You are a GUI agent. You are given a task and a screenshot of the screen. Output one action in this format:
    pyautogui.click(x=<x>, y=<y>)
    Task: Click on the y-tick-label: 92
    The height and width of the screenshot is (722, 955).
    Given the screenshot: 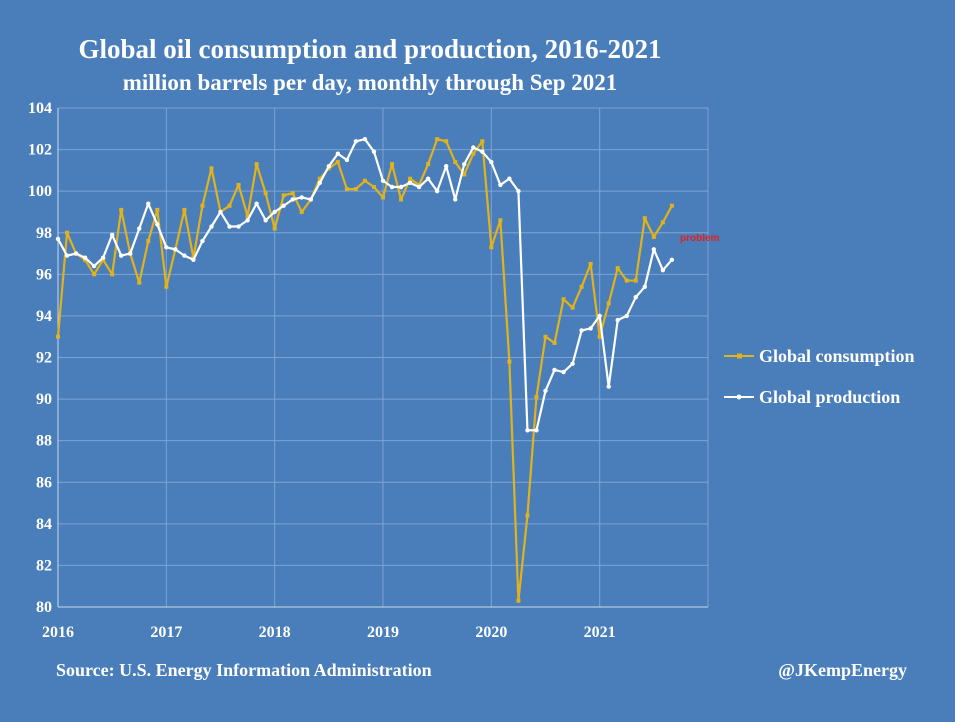 What is the action you would take?
    pyautogui.click(x=44, y=358)
    